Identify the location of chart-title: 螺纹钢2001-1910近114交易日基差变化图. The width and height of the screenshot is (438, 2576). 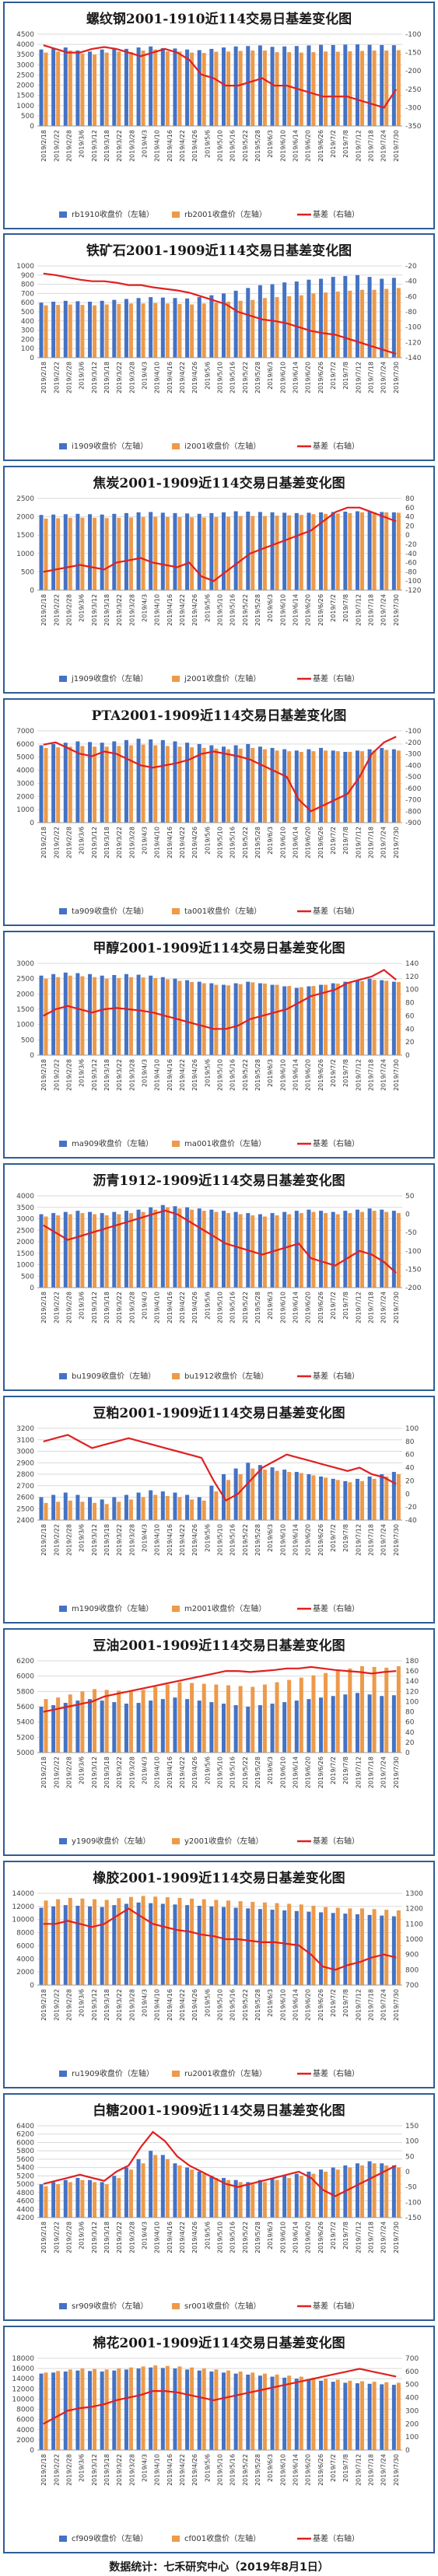
(219, 19).